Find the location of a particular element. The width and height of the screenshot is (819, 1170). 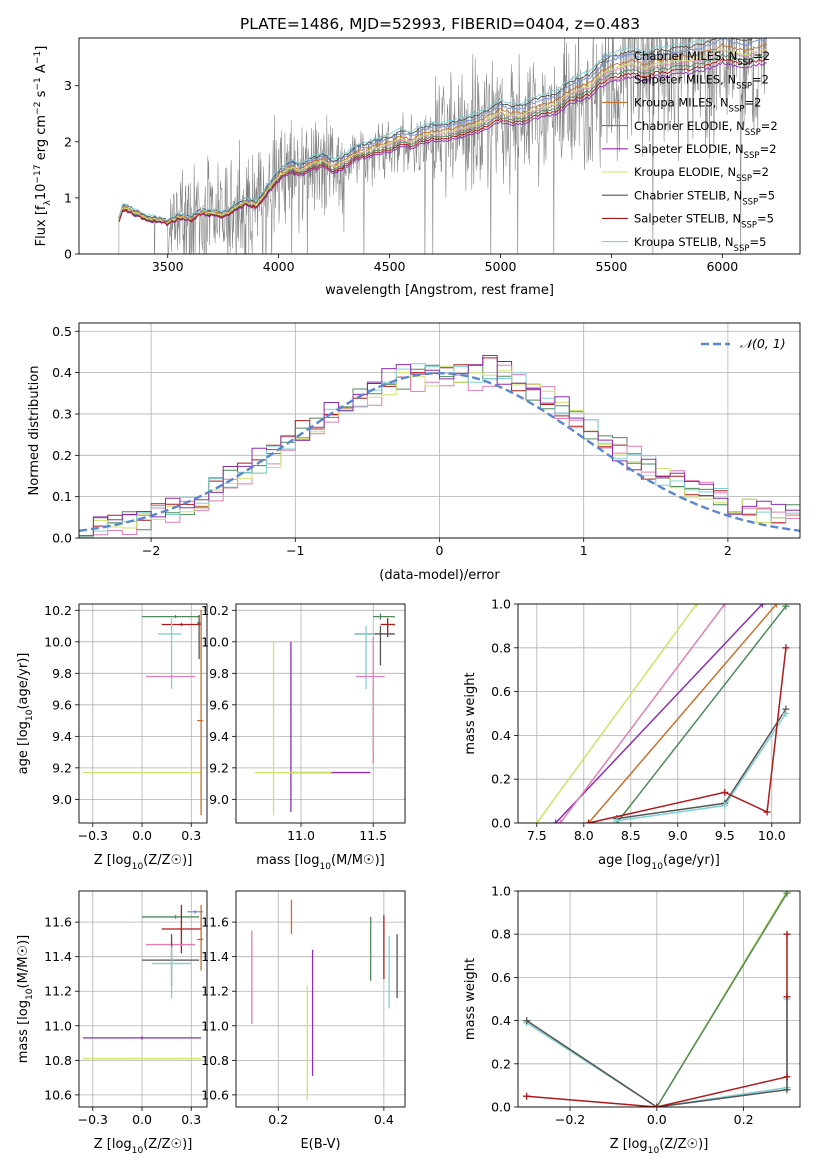

errorbar-salpeter-miles is located at coordinates (170, 676).